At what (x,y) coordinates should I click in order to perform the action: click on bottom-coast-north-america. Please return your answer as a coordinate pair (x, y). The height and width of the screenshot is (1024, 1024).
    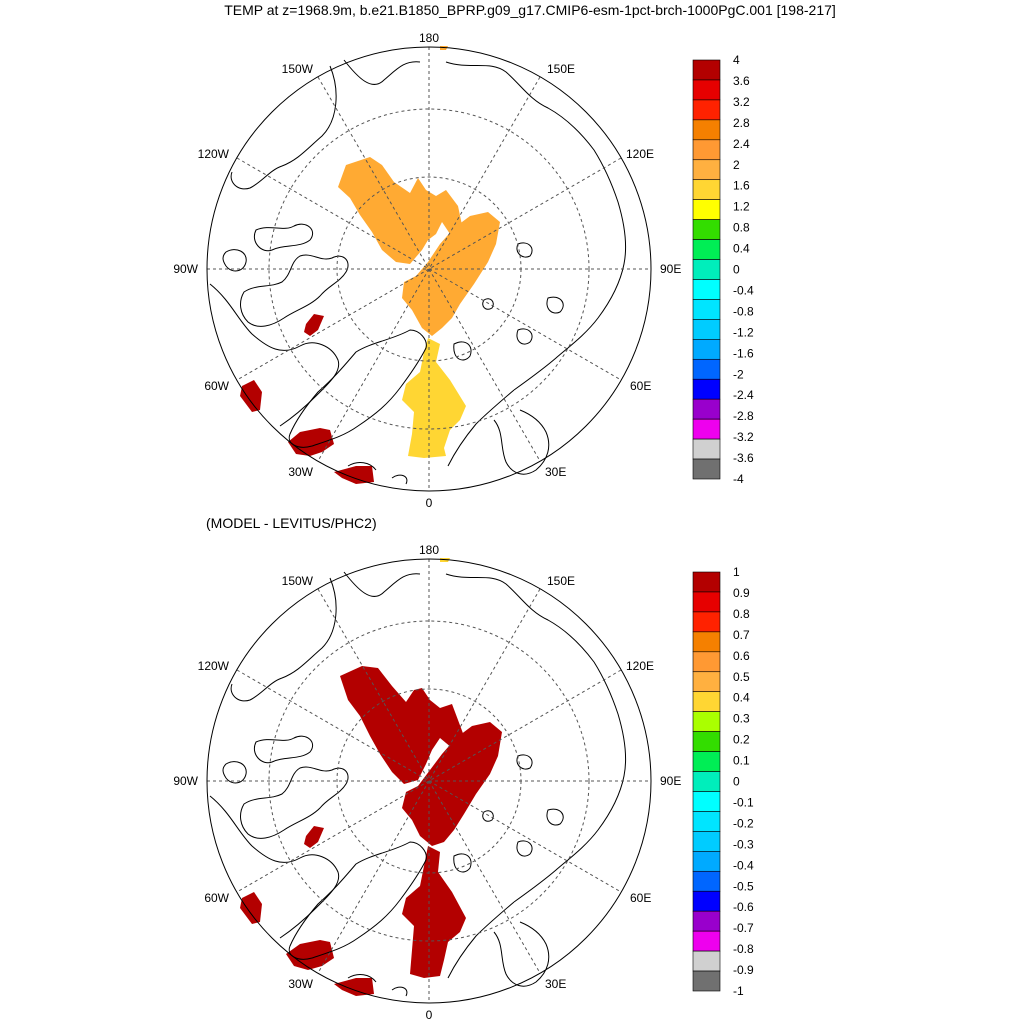
    Looking at the image, I should click on (274, 867).